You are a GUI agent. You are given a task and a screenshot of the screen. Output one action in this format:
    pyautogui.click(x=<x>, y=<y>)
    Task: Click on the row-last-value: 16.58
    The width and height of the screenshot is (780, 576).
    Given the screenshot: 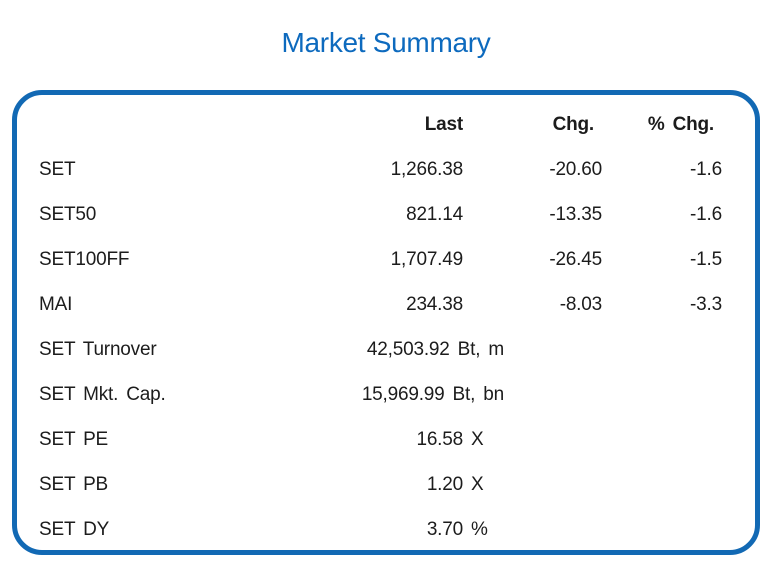 What is the action you would take?
    pyautogui.click(x=439, y=439)
    